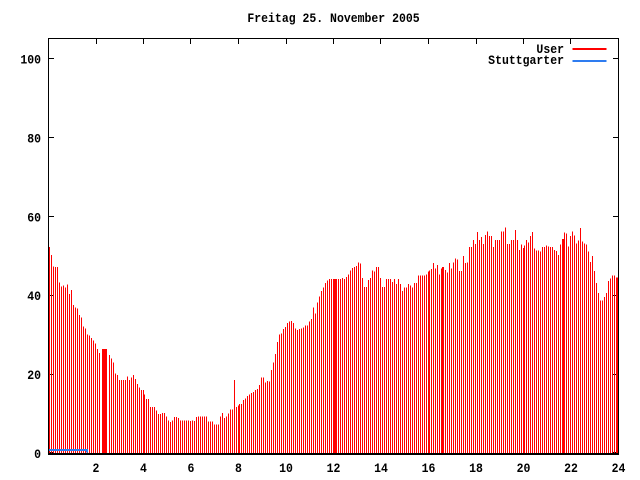  I want to click on svg-text: 2, so click(96, 468).